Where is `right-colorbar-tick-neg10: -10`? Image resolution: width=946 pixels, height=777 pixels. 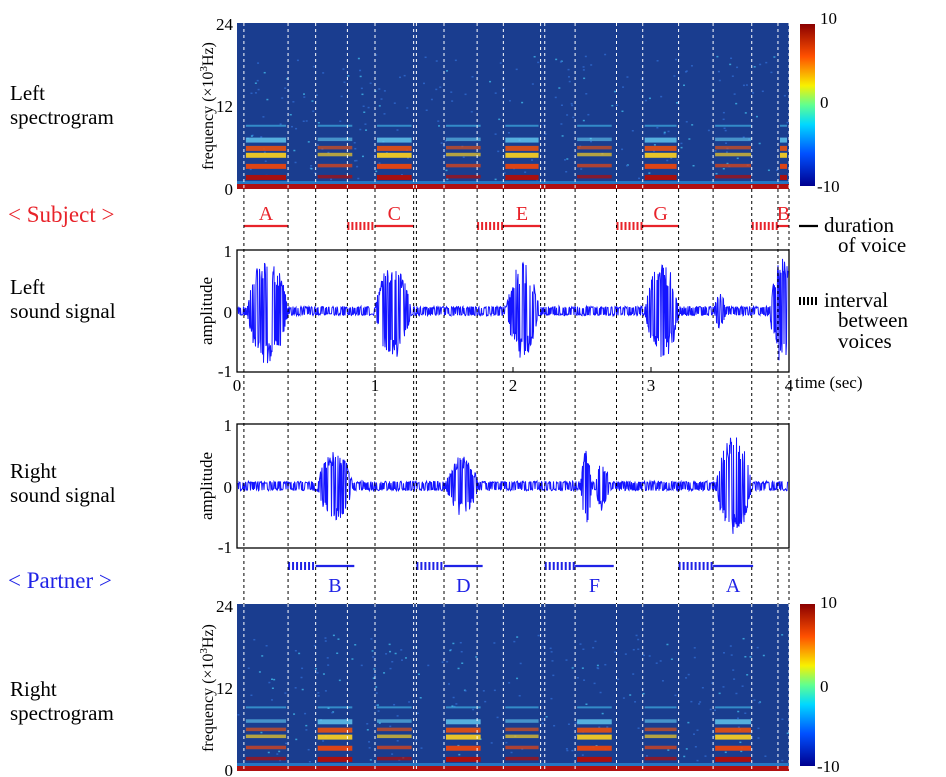 right-colorbar-tick-neg10: -10 is located at coordinates (828, 766).